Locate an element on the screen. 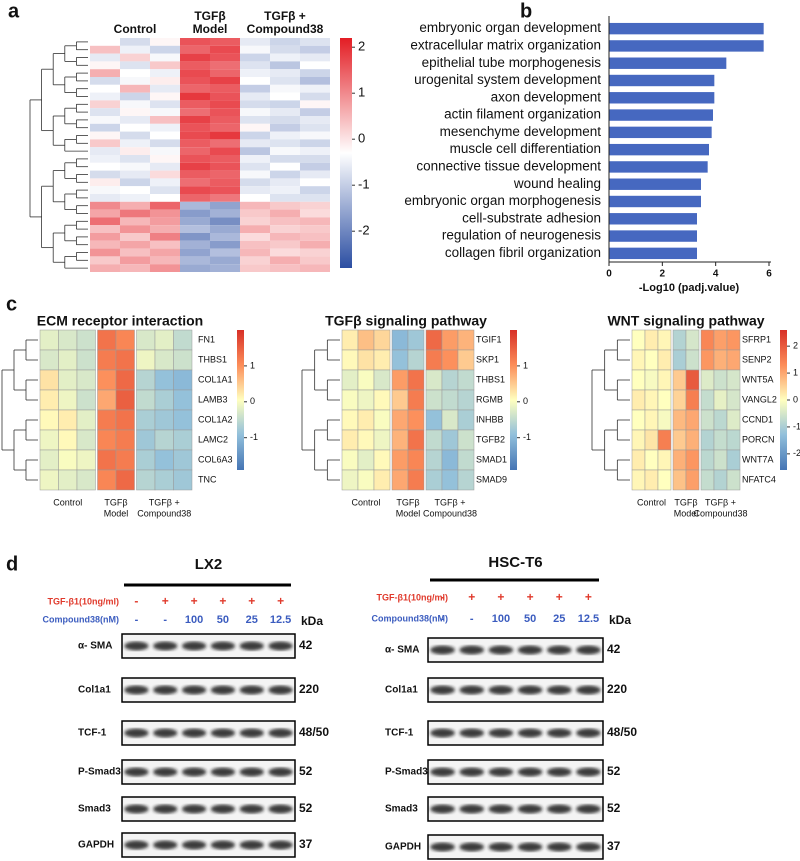  column-group-label: Model is located at coordinates (210, 29).